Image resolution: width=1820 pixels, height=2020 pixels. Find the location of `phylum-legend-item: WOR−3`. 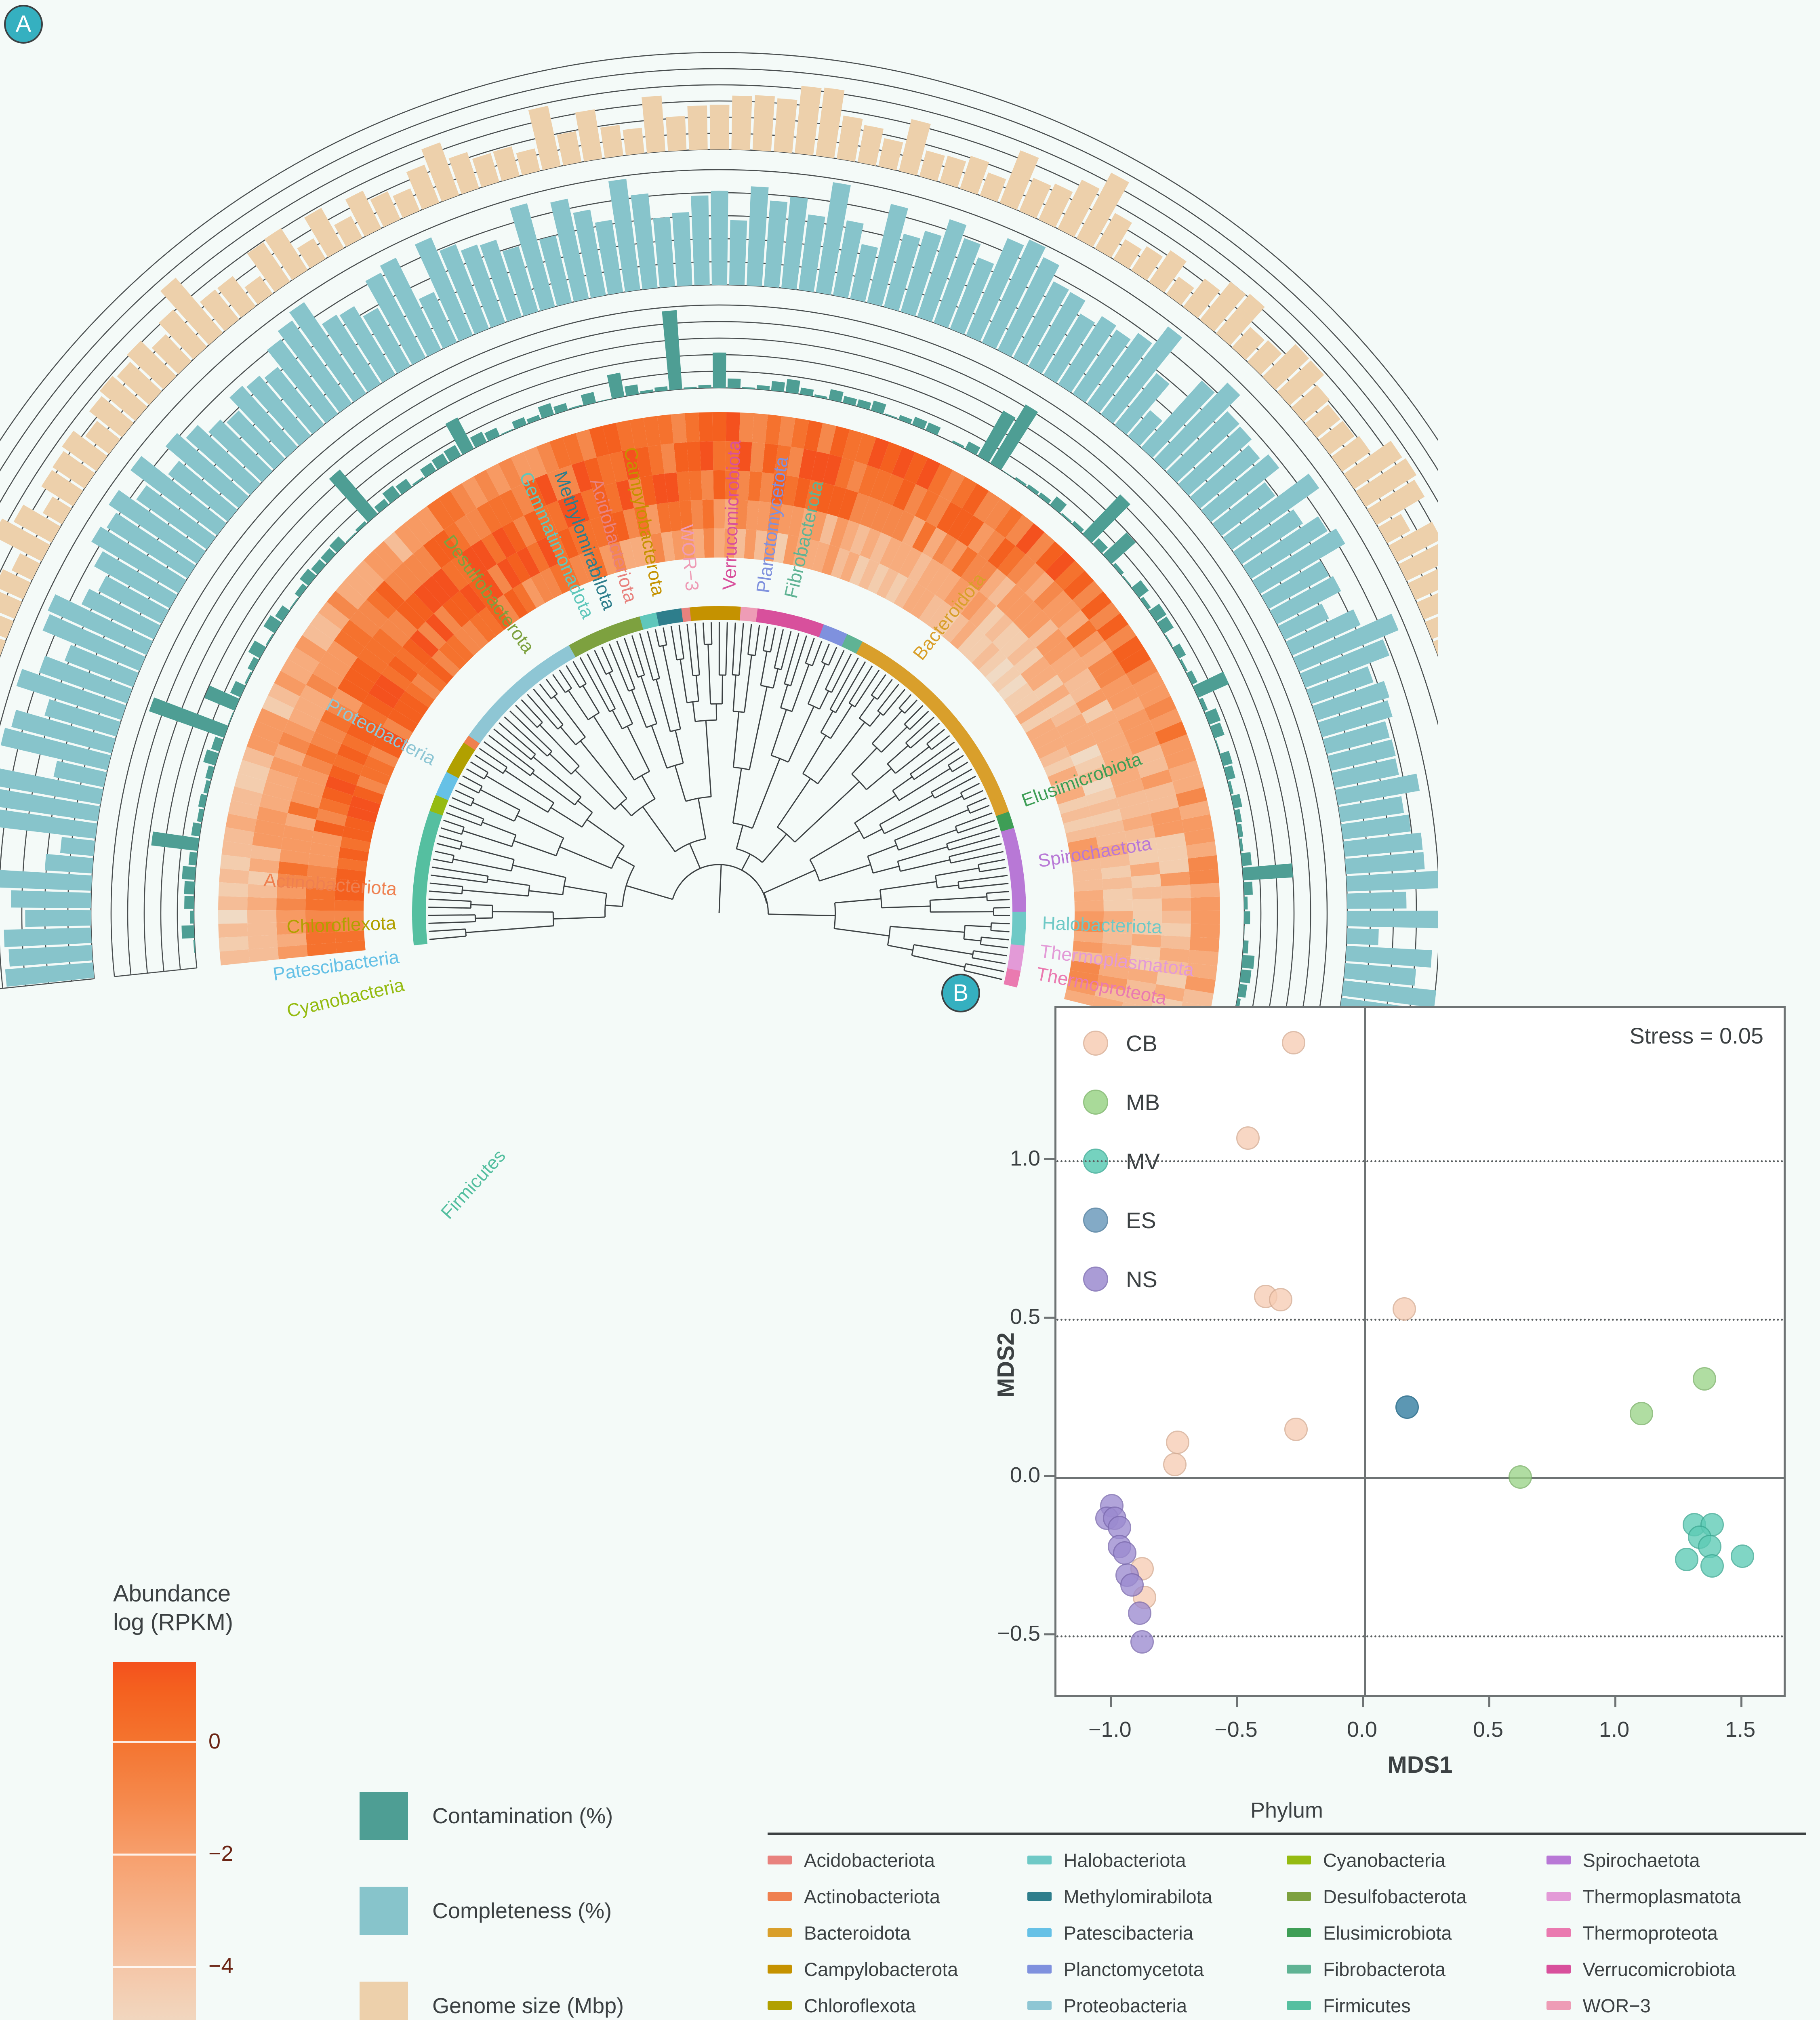

phylum-legend-item: WOR−3 is located at coordinates (1676, 2006).